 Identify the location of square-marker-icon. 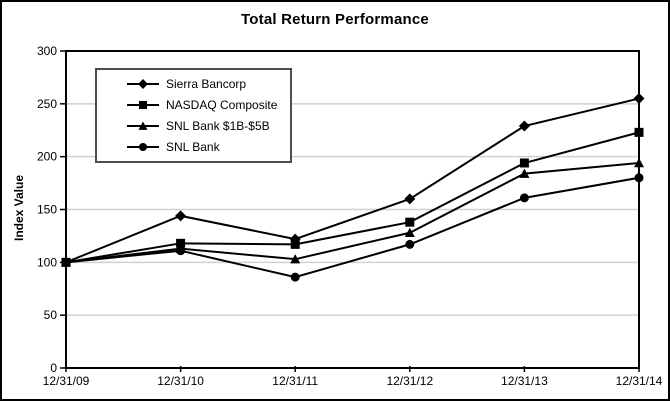
(143, 105).